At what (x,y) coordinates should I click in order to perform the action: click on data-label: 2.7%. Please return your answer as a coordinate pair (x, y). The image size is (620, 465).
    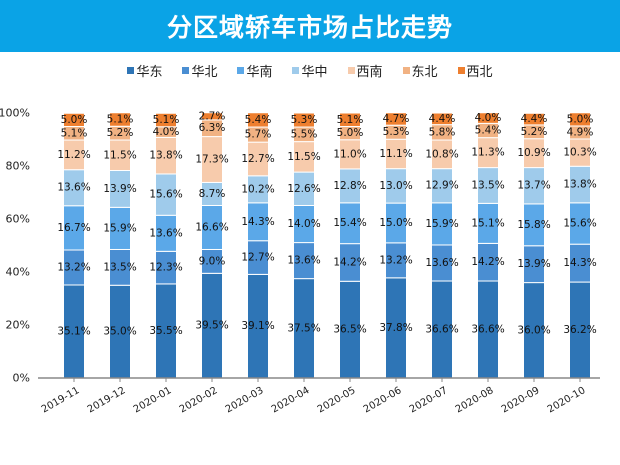
    Looking at the image, I should click on (212, 116).